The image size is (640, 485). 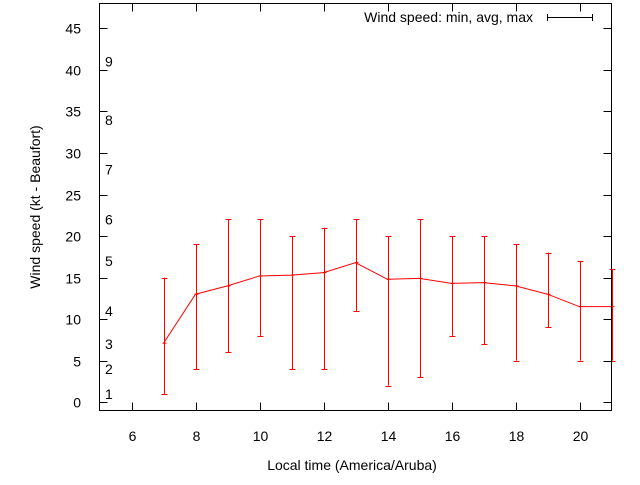 What do you see at coordinates (109, 369) in the screenshot?
I see `beaufort-label: 2` at bounding box center [109, 369].